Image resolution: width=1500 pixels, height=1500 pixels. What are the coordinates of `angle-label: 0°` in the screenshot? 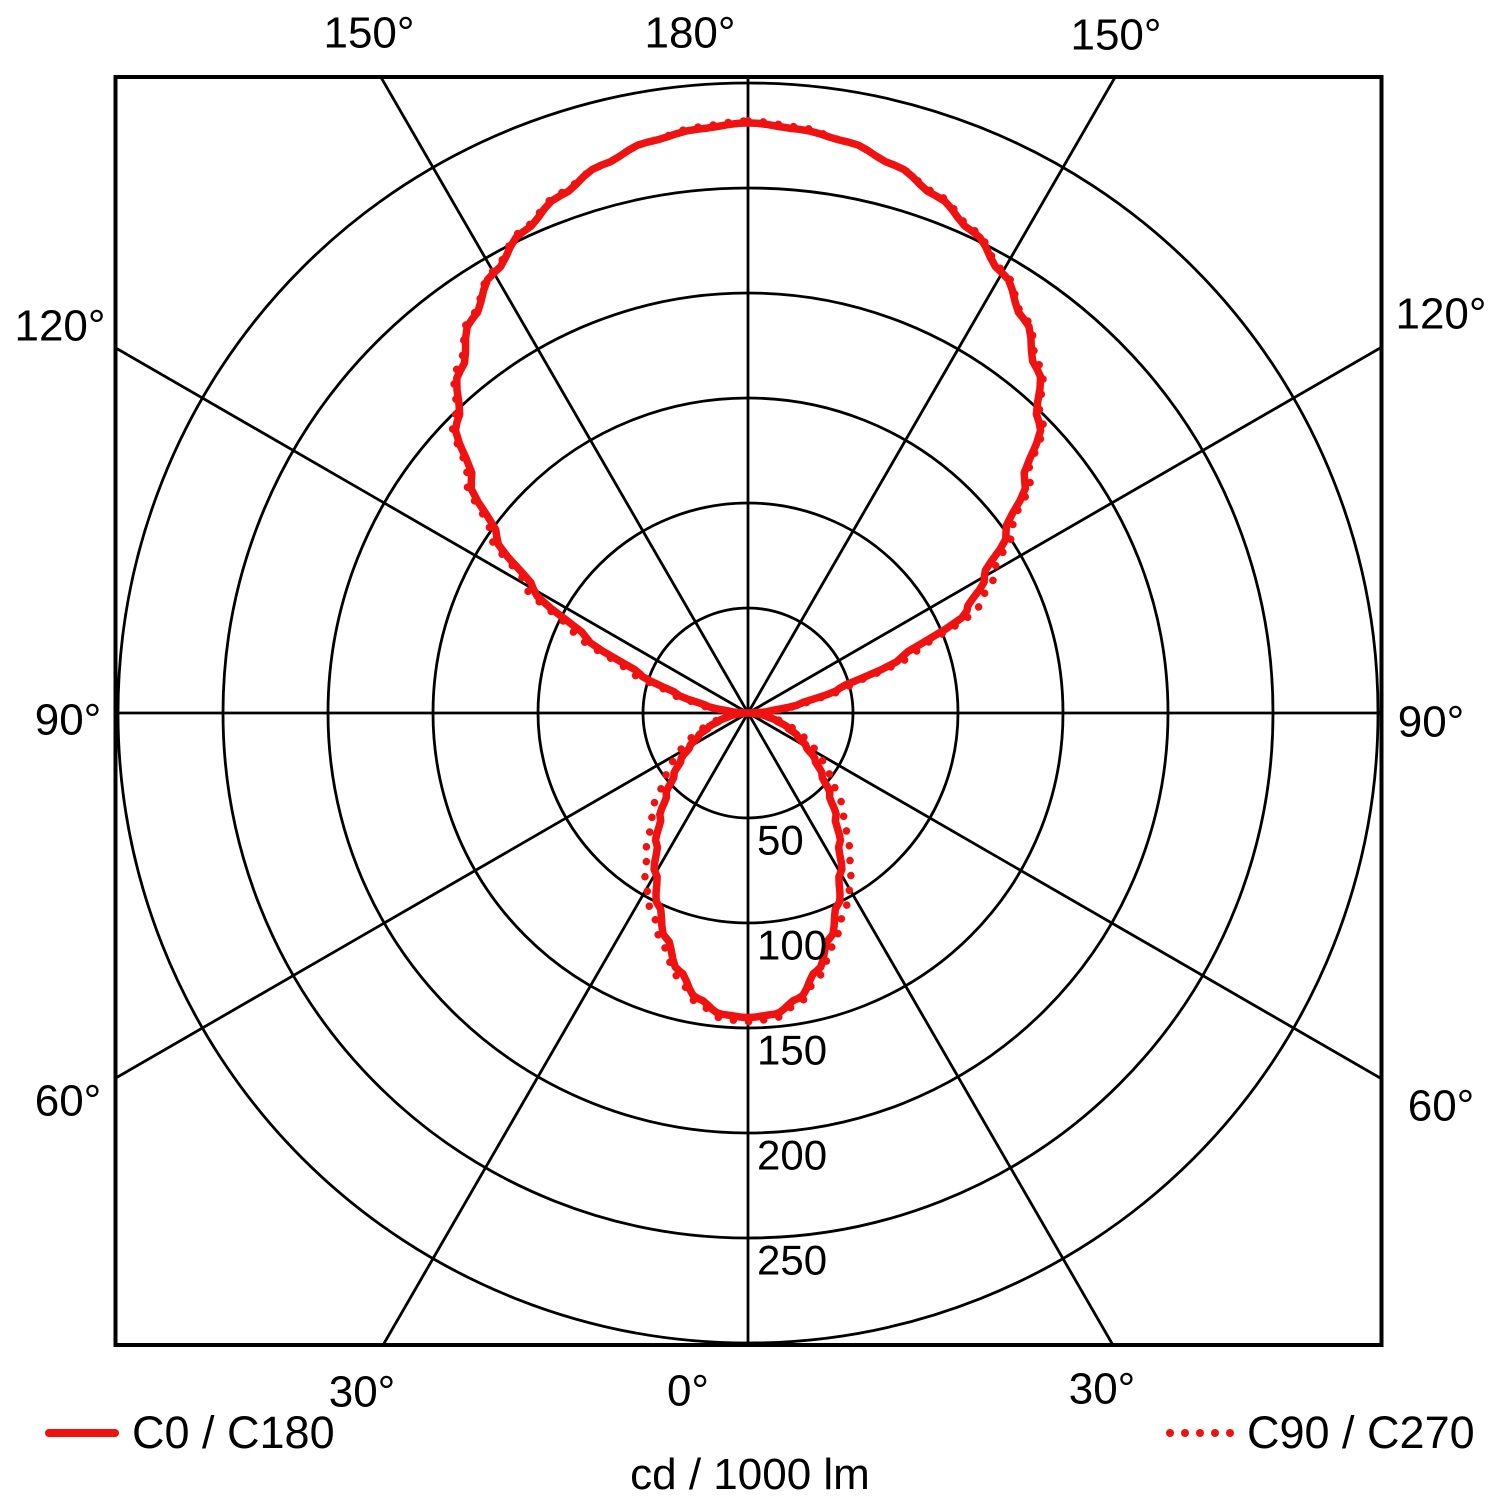 It's located at (688, 1391).